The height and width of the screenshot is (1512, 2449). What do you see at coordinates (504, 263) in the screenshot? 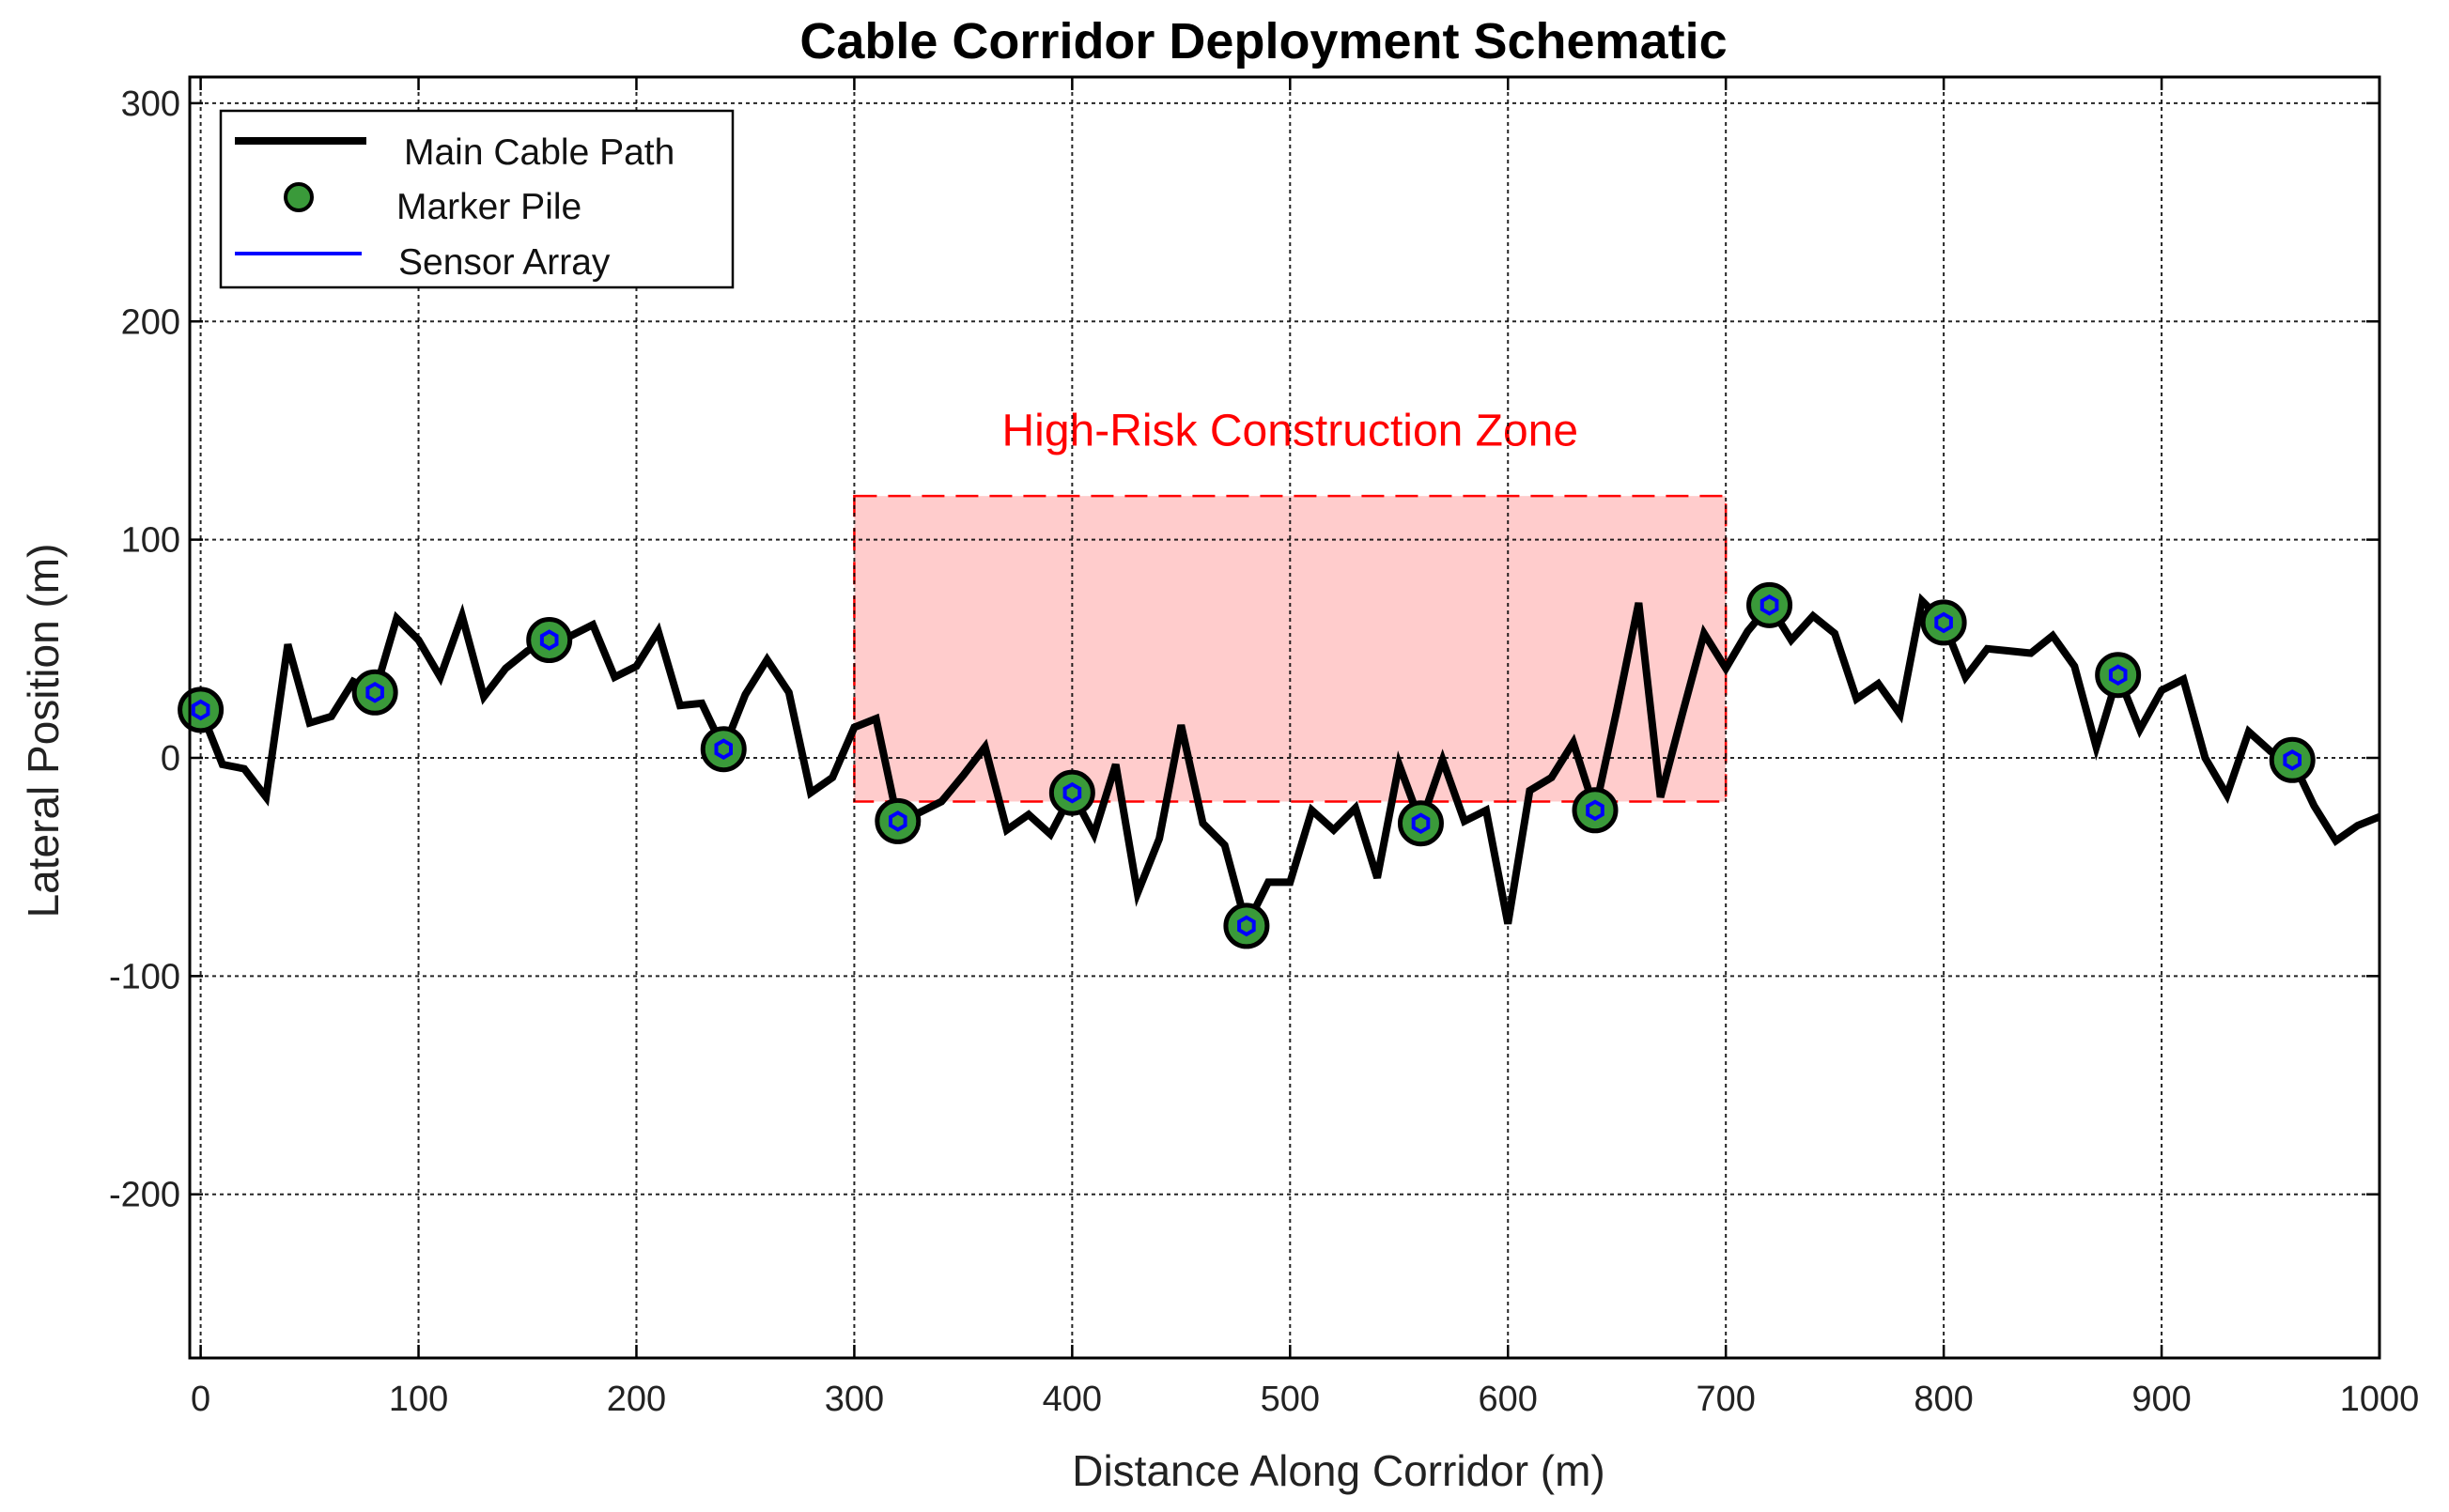
I see `legend-label-sensor-array: Sensor Array` at bounding box center [504, 263].